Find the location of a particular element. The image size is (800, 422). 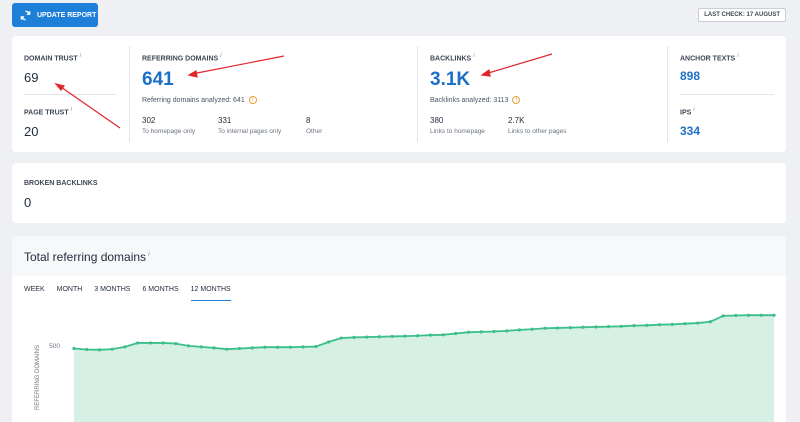

tab-week: WEEK is located at coordinates (34, 289).